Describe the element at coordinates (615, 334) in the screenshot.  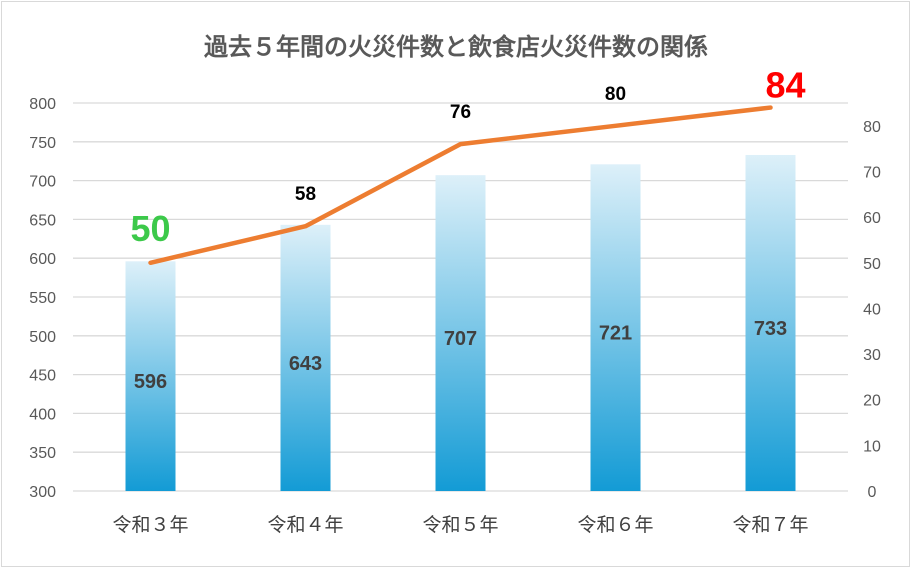
I see `bar-data-label: 721` at that location.